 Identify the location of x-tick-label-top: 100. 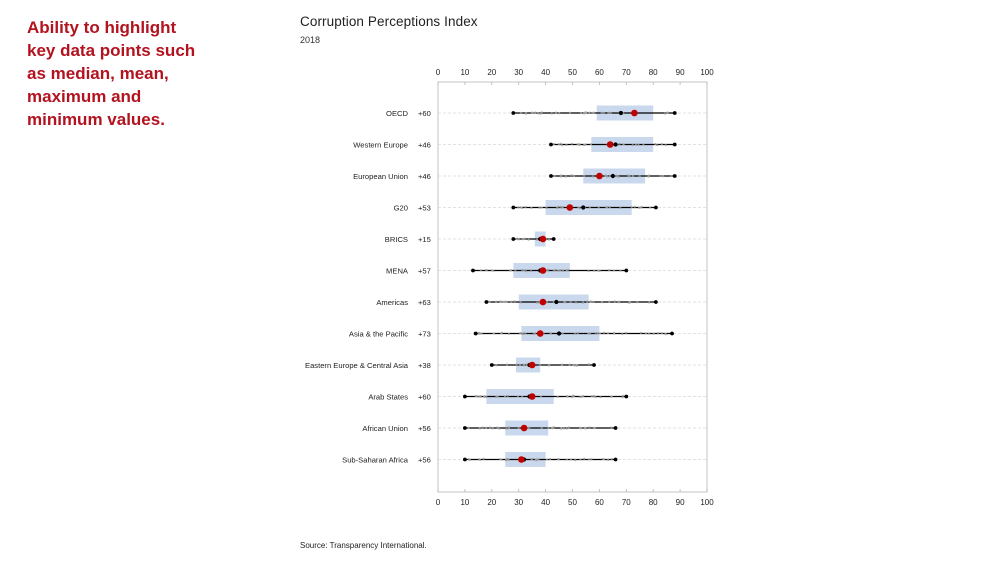
(707, 72).